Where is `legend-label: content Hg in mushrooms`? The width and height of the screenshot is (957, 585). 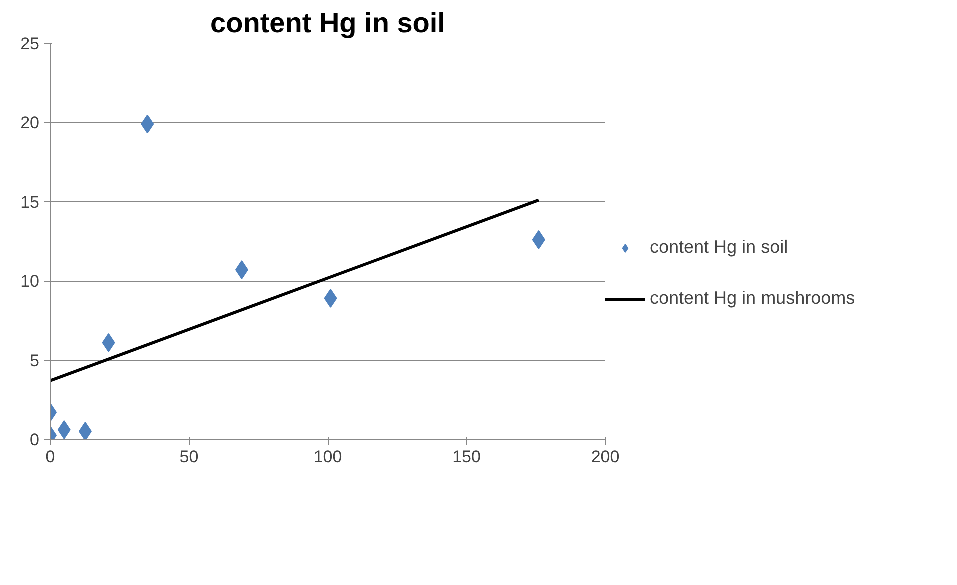 legend-label: content Hg in mushrooms is located at coordinates (753, 298).